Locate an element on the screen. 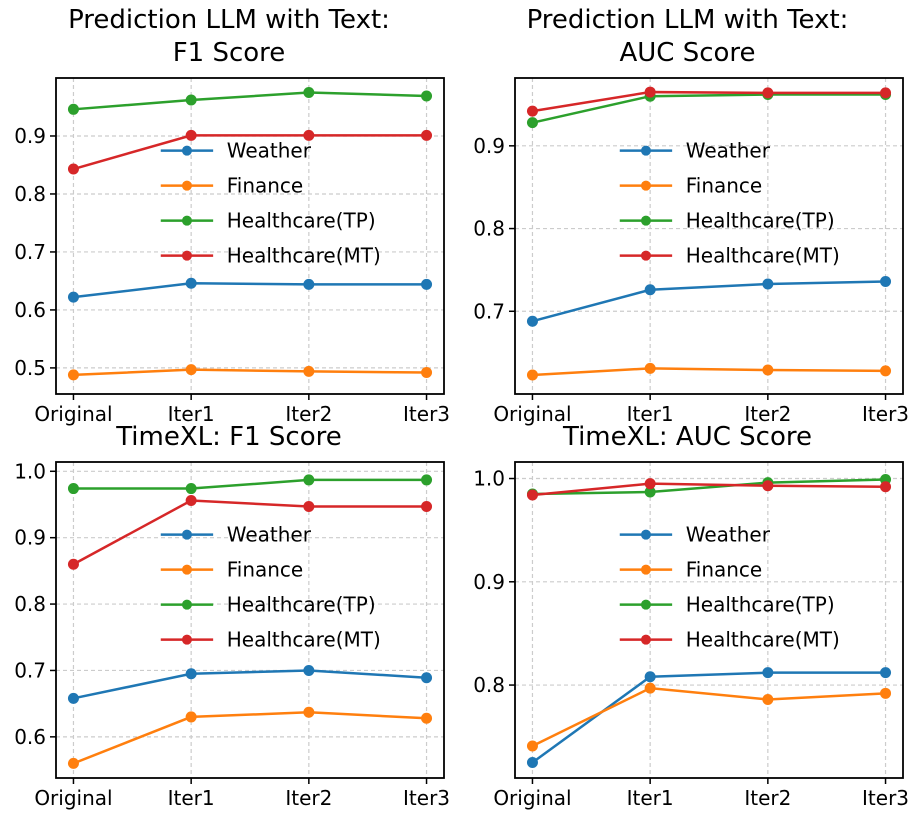  series-line-Weather is located at coordinates (708, 717).